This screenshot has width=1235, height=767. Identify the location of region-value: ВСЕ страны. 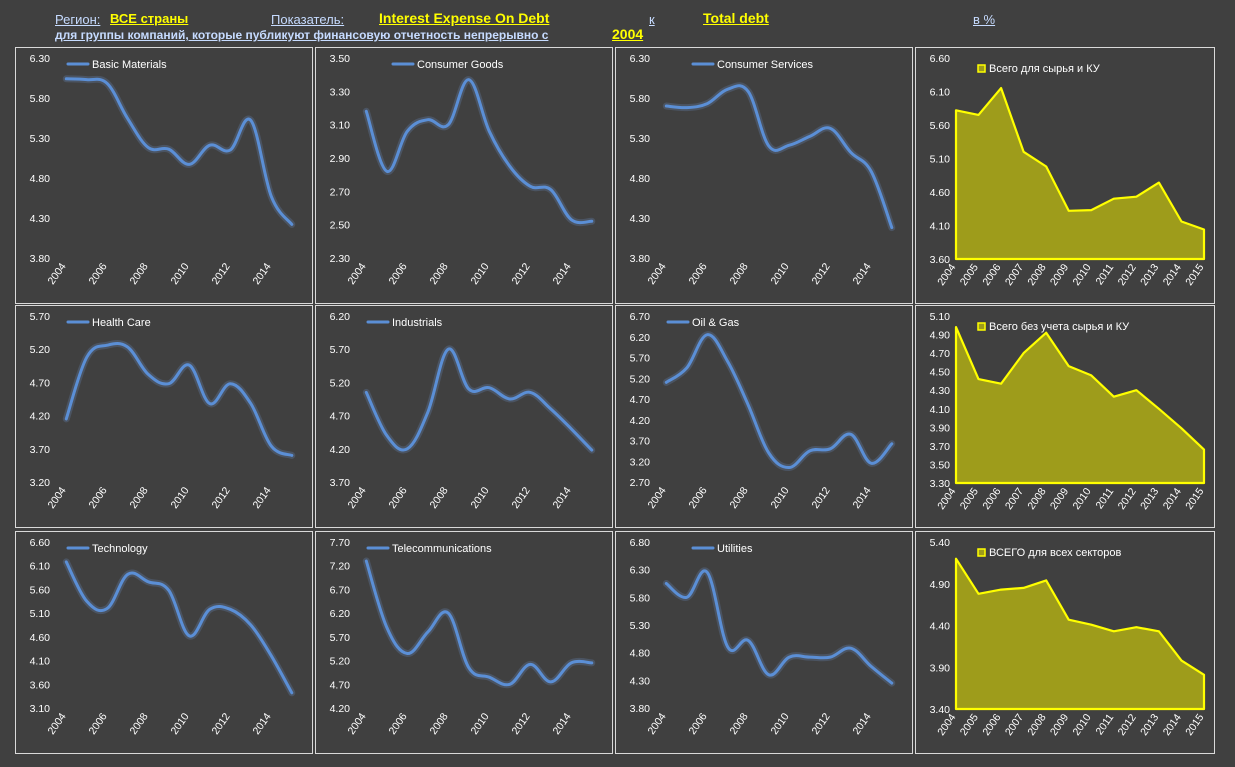
(149, 18).